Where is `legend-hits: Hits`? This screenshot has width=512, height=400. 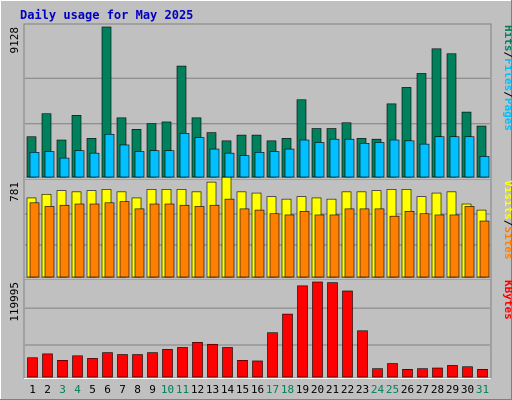
legend-hits: Hits is located at coordinates (507, 38).